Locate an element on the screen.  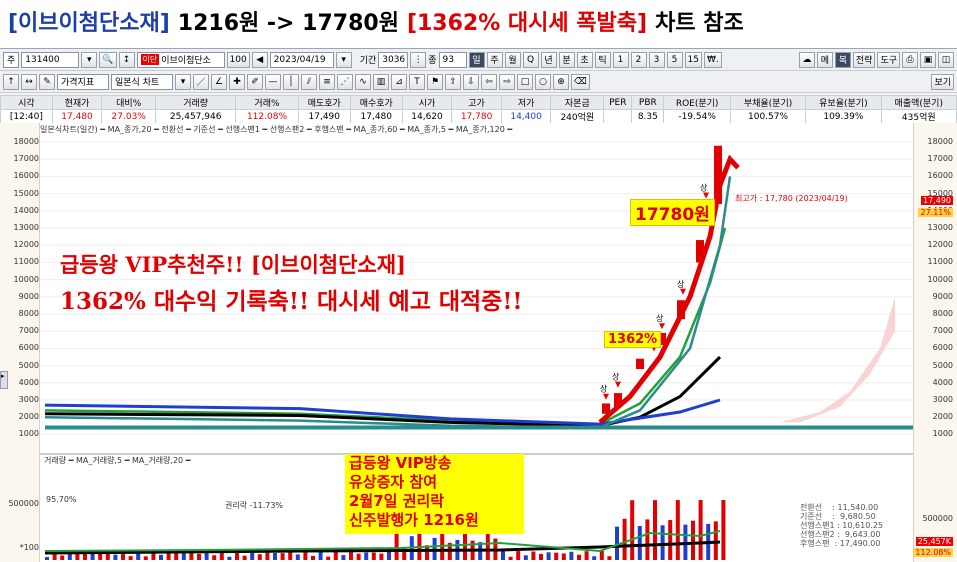
copy-button: 복 is located at coordinates (842, 59).